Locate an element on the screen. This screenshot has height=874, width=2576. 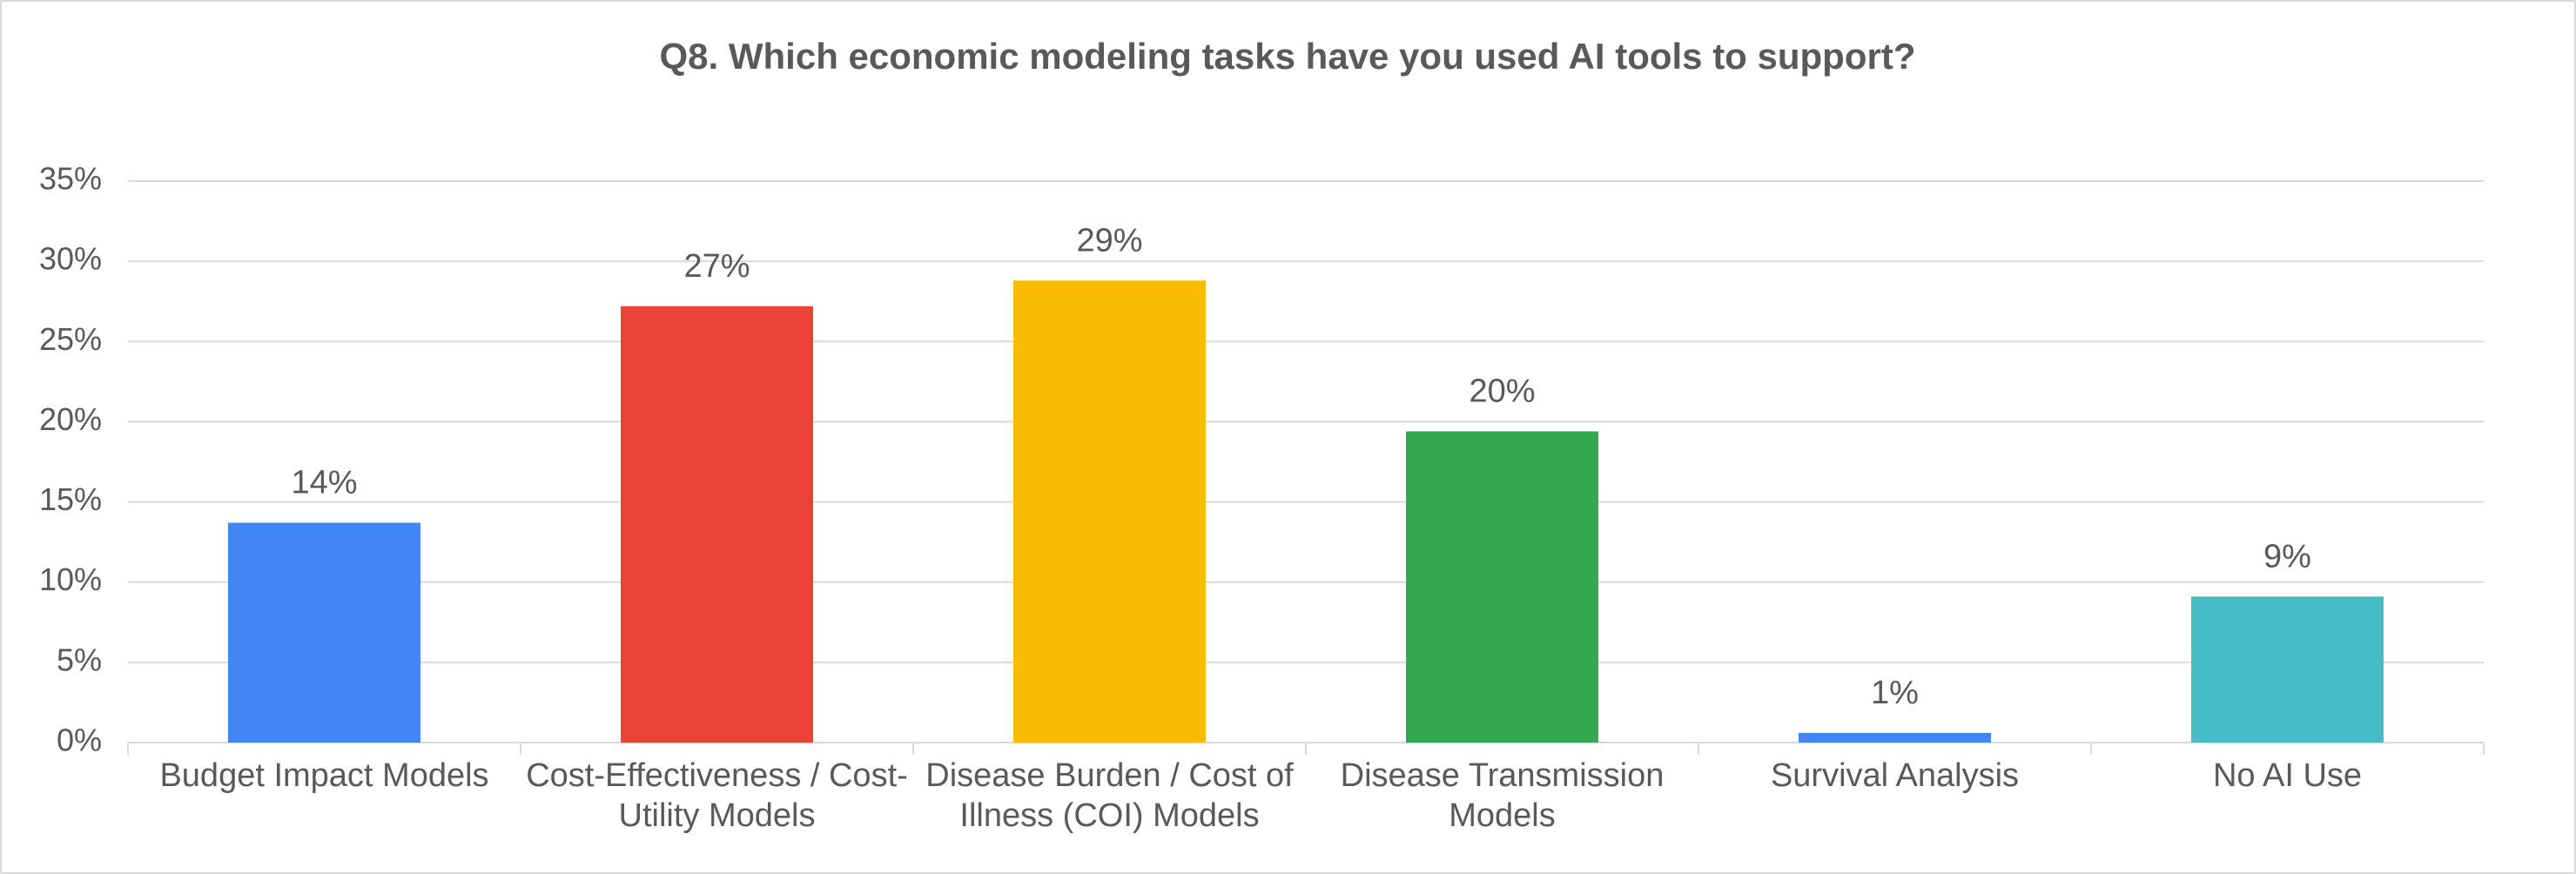
y-tick-label: 30% is located at coordinates (70, 259).